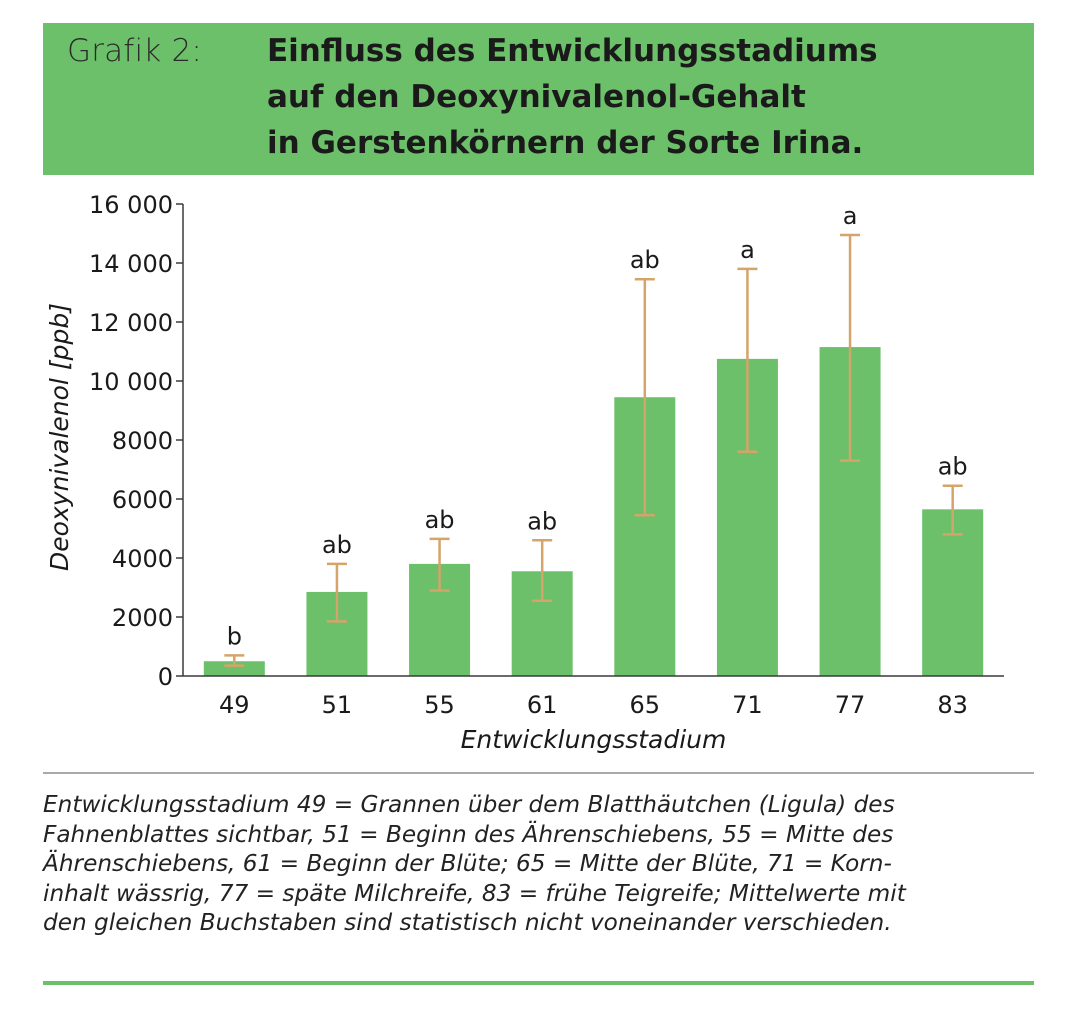 Image resolution: width=1084 pixels, height=1013 pixels. Describe the element at coordinates (565, 143) in the screenshot. I see `figure-title-line-3: in Gerstenkörnern der Sorte Irina.` at that location.